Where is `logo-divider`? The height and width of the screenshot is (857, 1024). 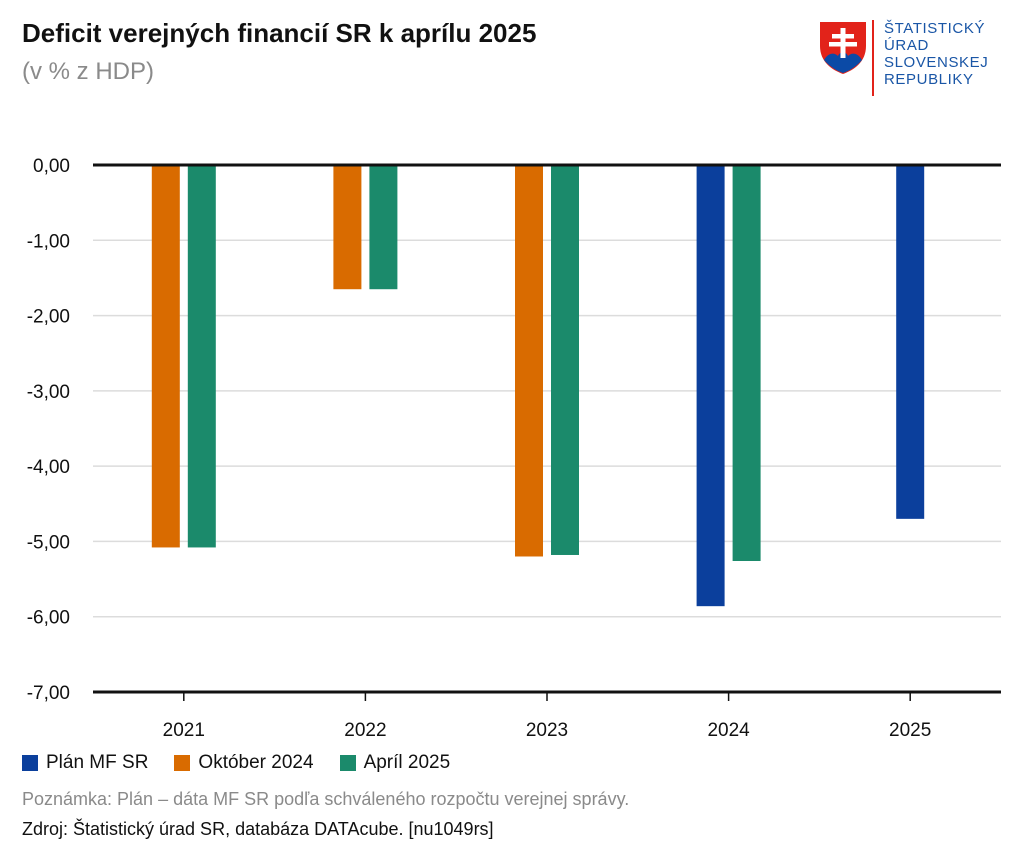 logo-divider is located at coordinates (873, 58).